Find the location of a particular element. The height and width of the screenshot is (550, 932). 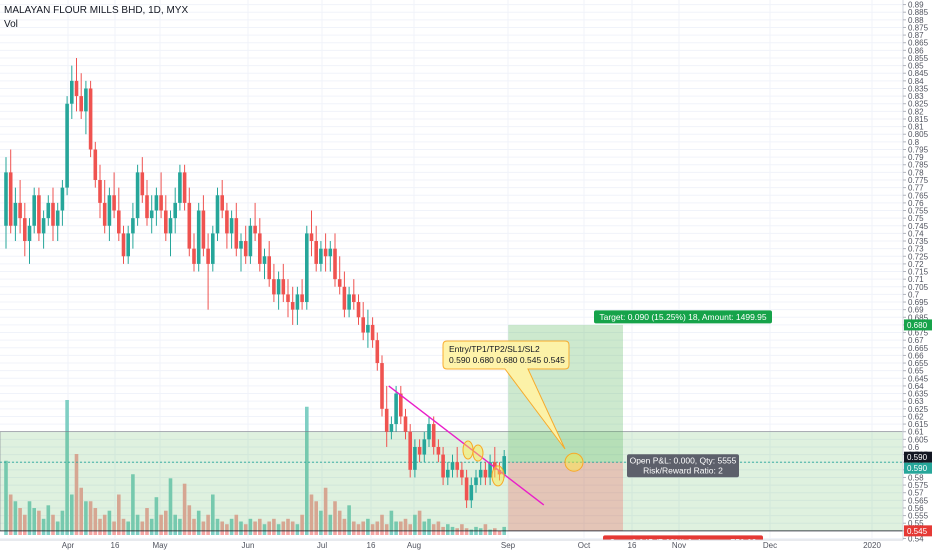

price-tick-label: 0.655 is located at coordinates (918, 363).